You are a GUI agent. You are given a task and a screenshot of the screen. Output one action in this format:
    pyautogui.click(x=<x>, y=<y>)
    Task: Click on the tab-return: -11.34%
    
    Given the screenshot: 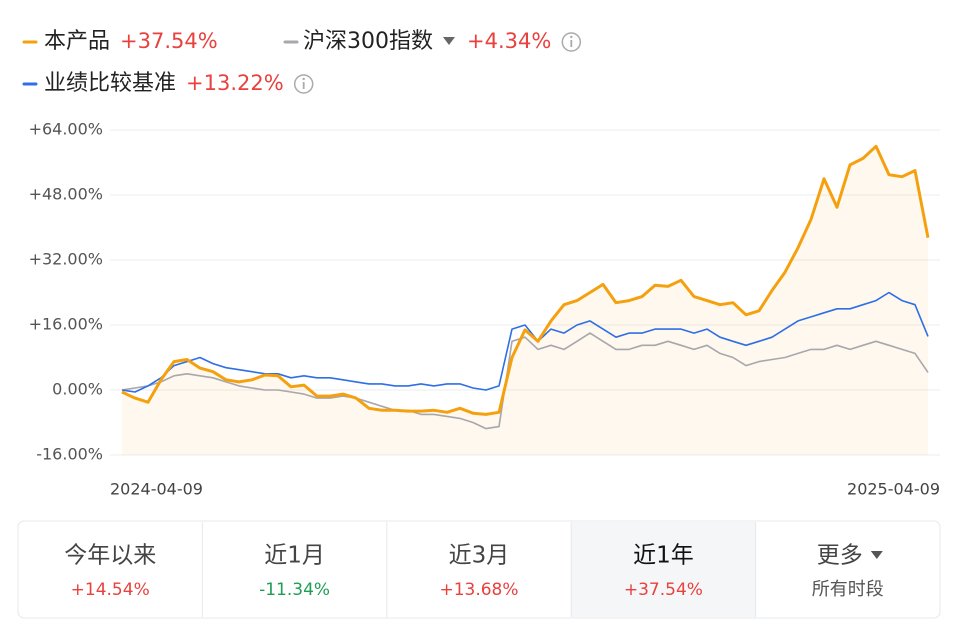 What is the action you would take?
    pyautogui.click(x=294, y=590)
    